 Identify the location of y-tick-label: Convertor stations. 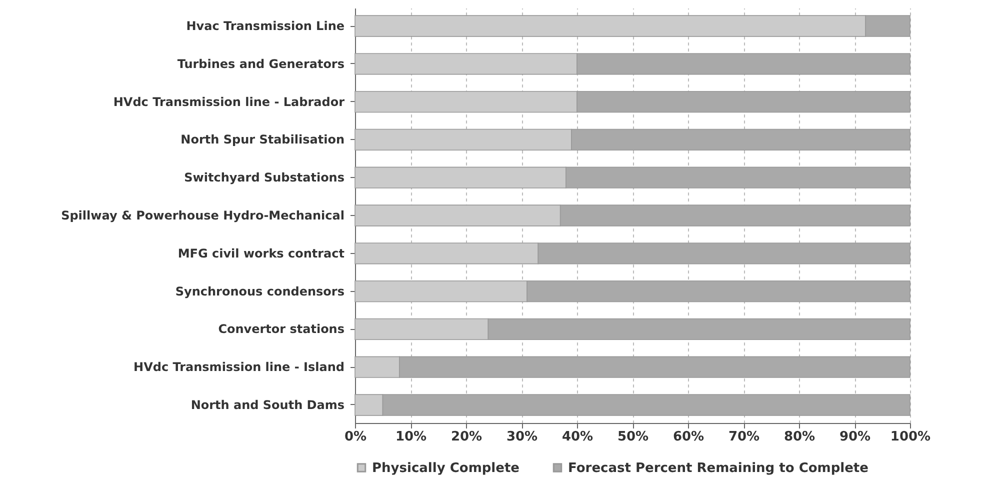
(281, 329).